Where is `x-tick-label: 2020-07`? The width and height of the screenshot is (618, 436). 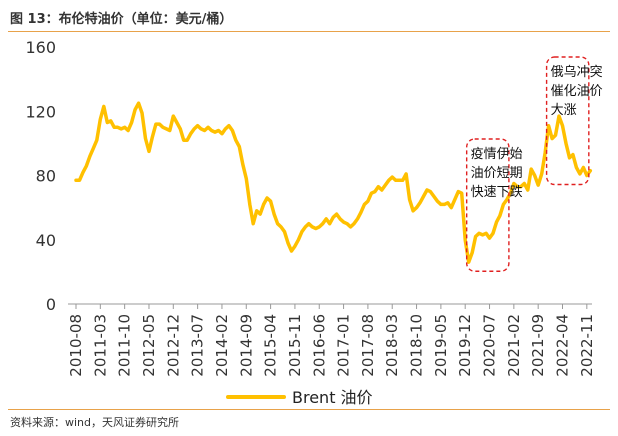
x-tick-label: 2020-07 is located at coordinates (490, 345).